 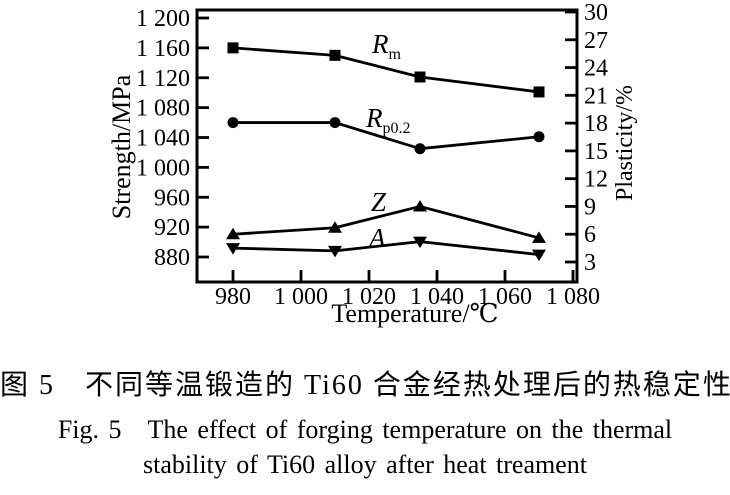 I want to click on right-axis-tick-label: 15, so click(x=596, y=152).